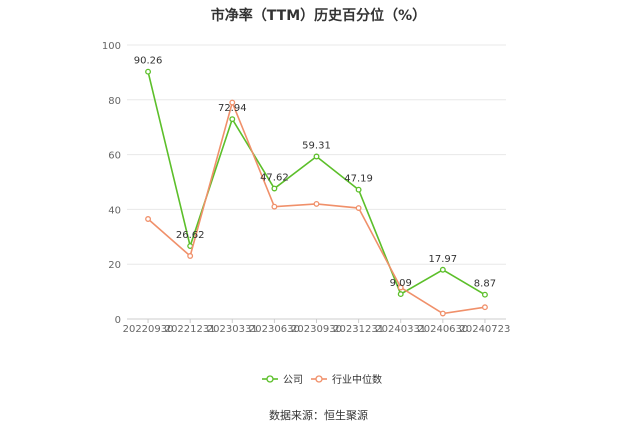  Describe the element at coordinates (114, 101) in the screenshot. I see `y-tick-label: 80` at that location.